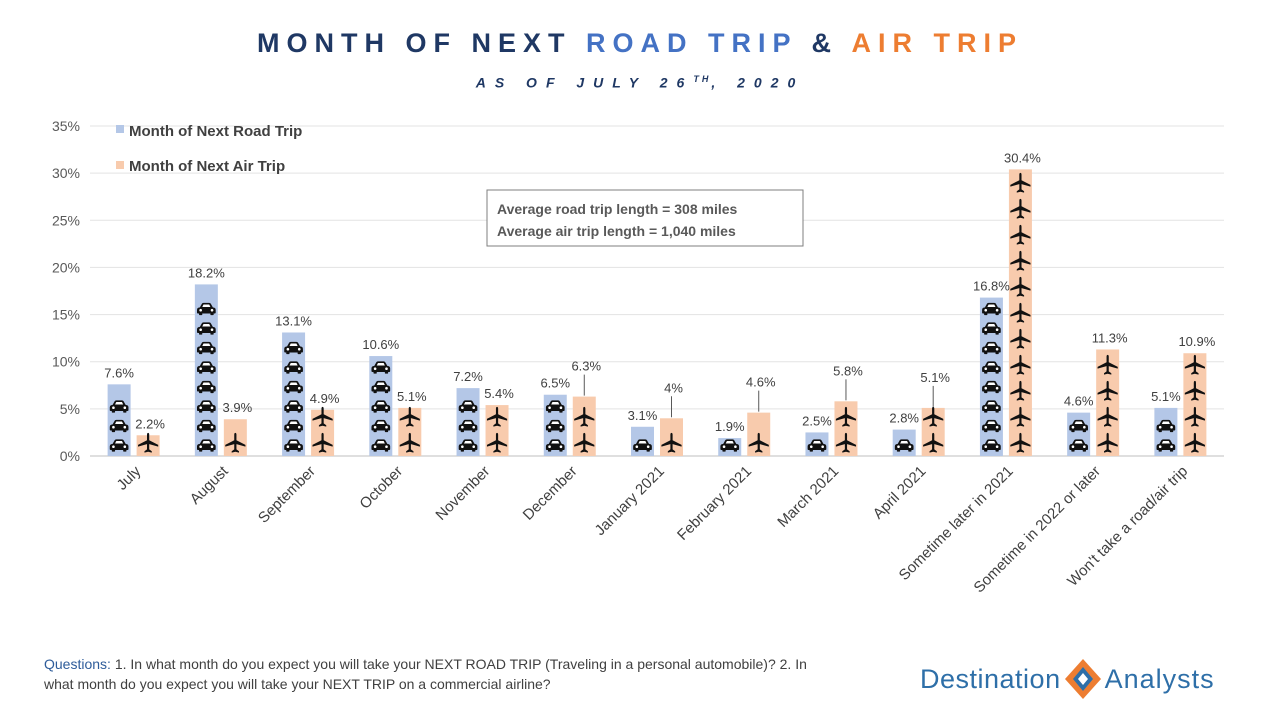 Image resolution: width=1280 pixels, height=720 pixels. I want to click on road-value-label: 6.5%, so click(555, 383).